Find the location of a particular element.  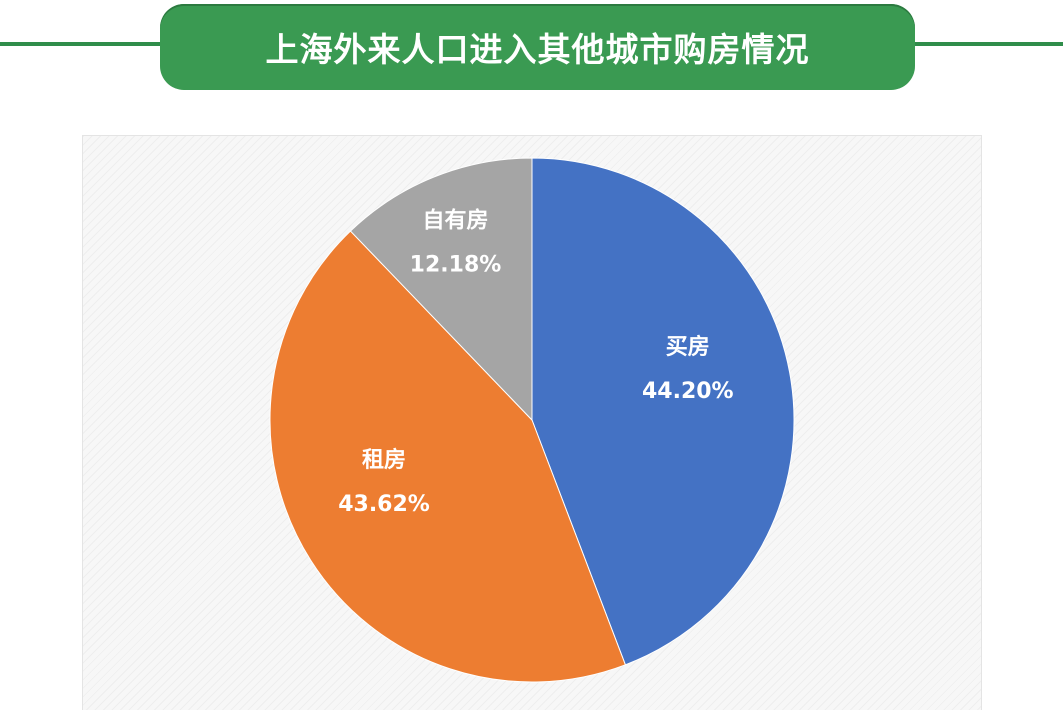

chart-title: 上海外来人口进入其他城市购房情况 is located at coordinates (537, 49).